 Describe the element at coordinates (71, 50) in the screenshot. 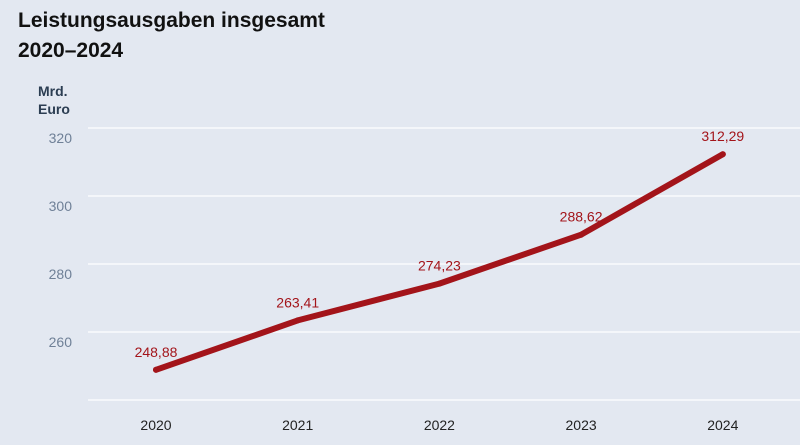

I see `chart-title-line-2: 2020–2024` at that location.